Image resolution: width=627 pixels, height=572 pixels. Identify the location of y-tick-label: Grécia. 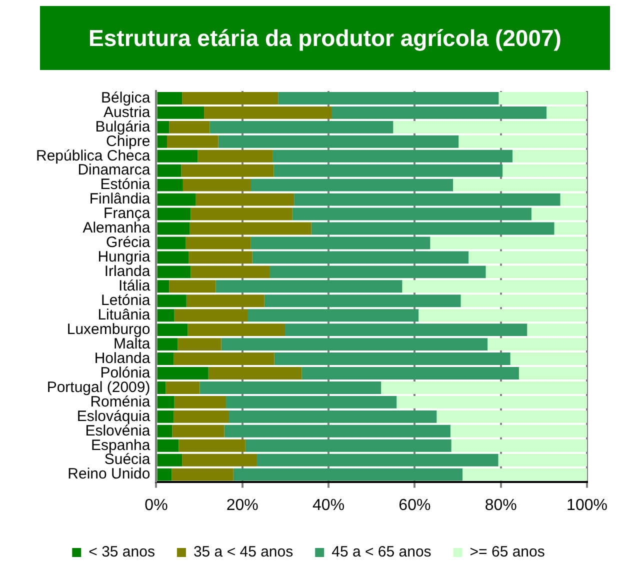
(128, 243).